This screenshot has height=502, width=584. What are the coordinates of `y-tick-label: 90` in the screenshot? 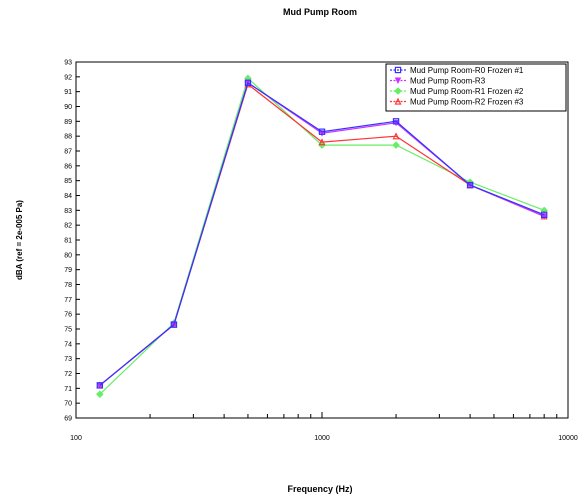 It's located at (68, 107).